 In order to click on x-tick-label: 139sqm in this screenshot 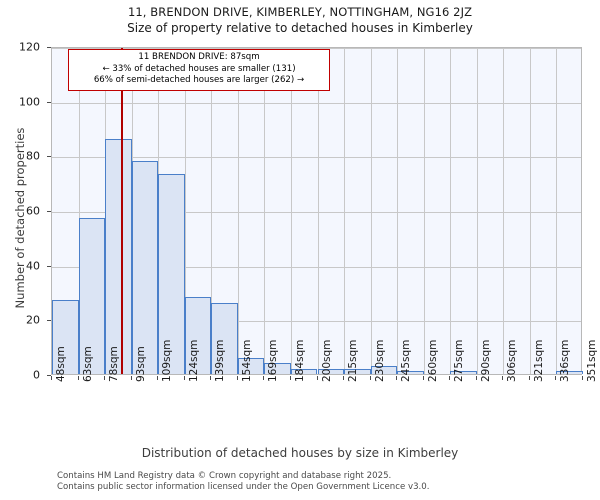, I will do `click(220, 360)`.